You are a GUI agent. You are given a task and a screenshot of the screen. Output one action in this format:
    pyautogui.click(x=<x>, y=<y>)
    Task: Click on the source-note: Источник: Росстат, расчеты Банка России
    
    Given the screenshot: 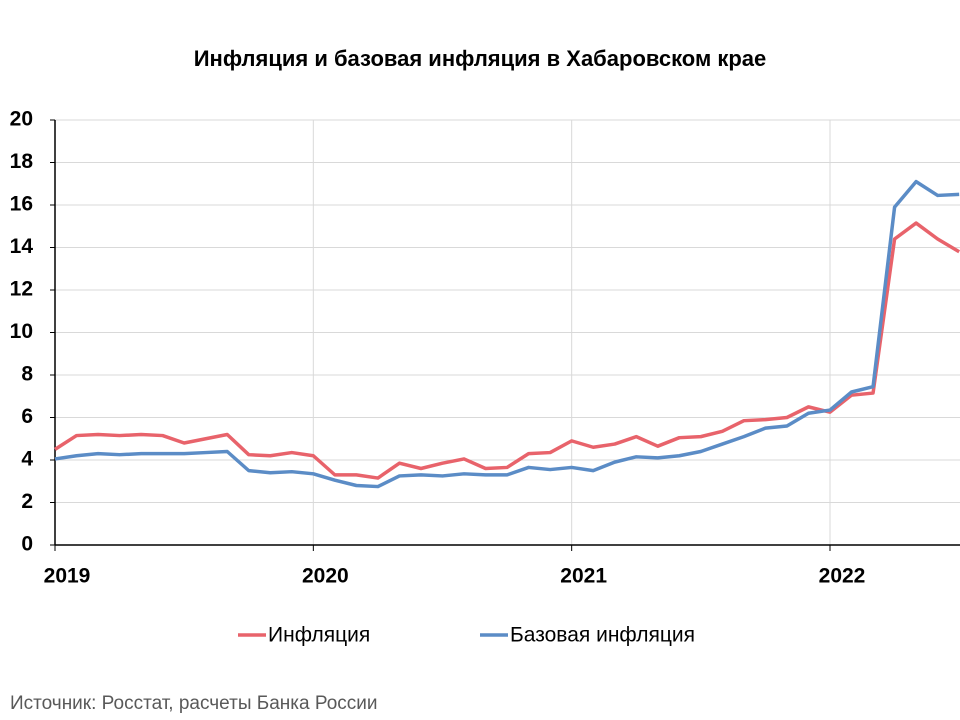 What is the action you would take?
    pyautogui.click(x=194, y=703)
    